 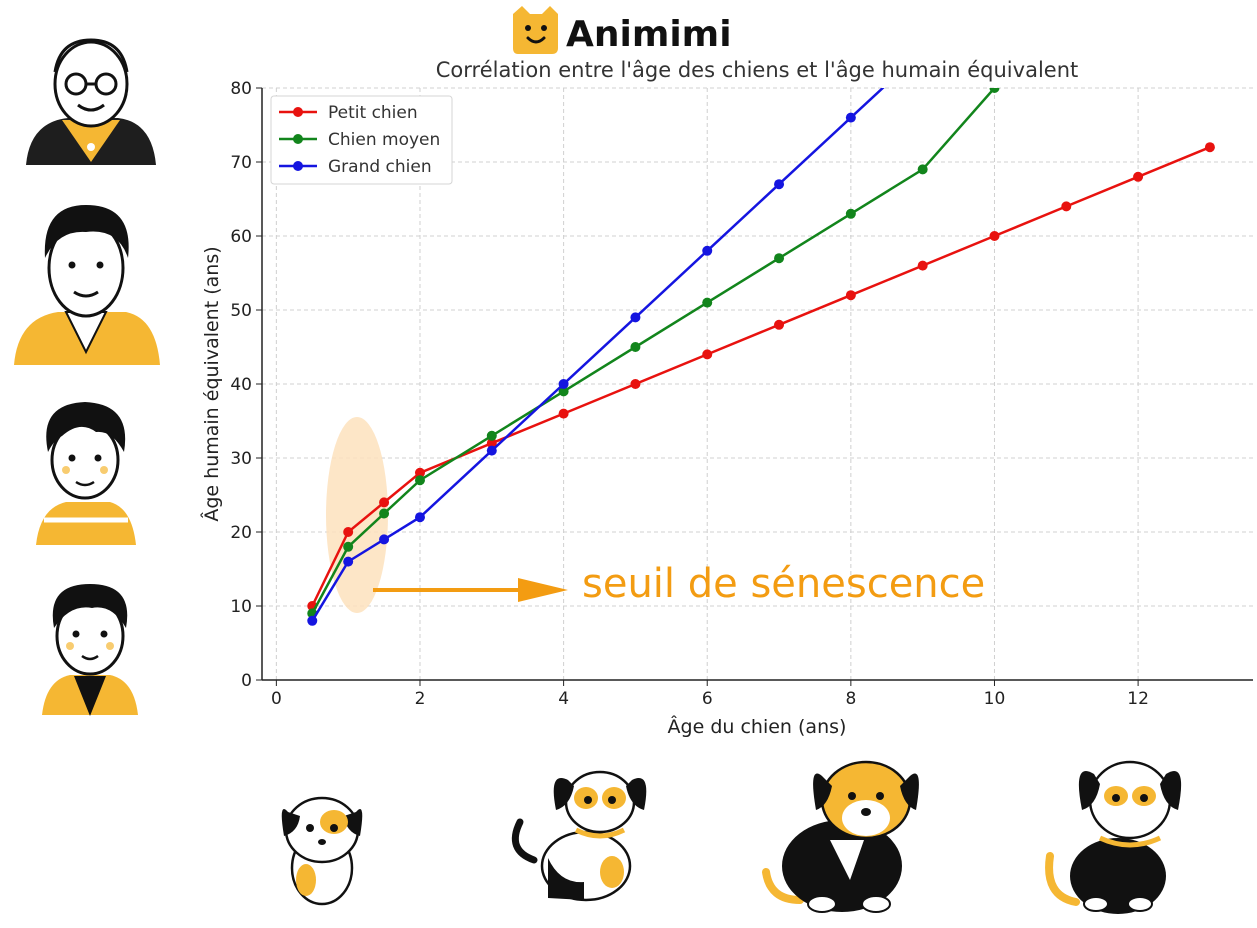 I want to click on x-tick-label: 4, so click(x=563, y=699).